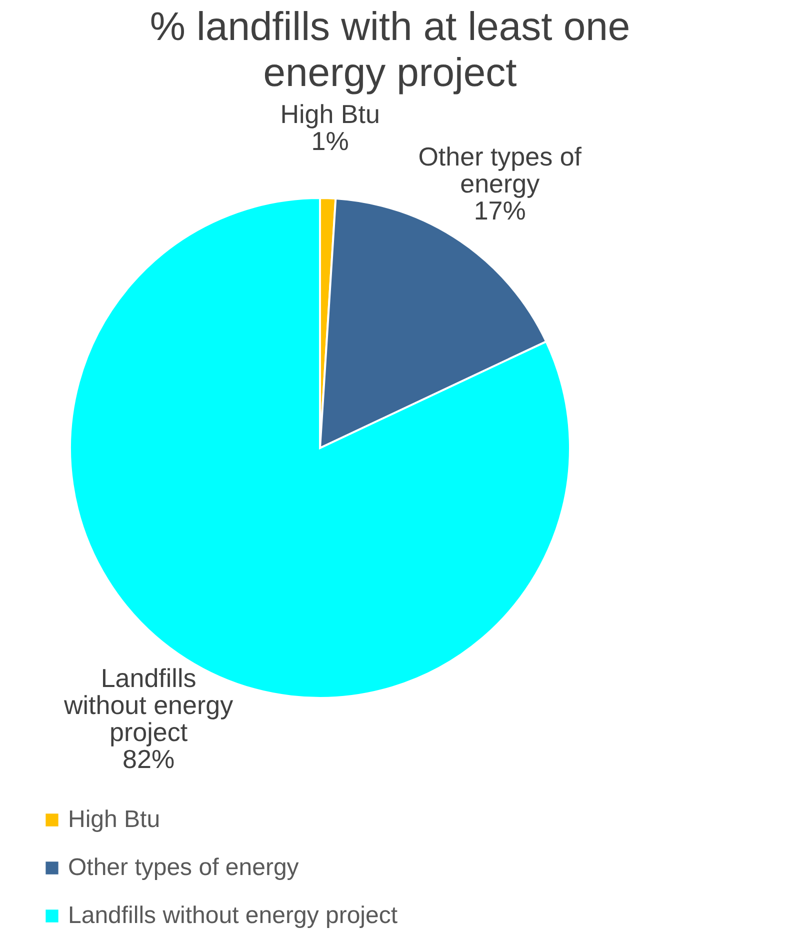  Describe the element at coordinates (183, 867) in the screenshot. I see `legend-label: Other types of energy` at that location.